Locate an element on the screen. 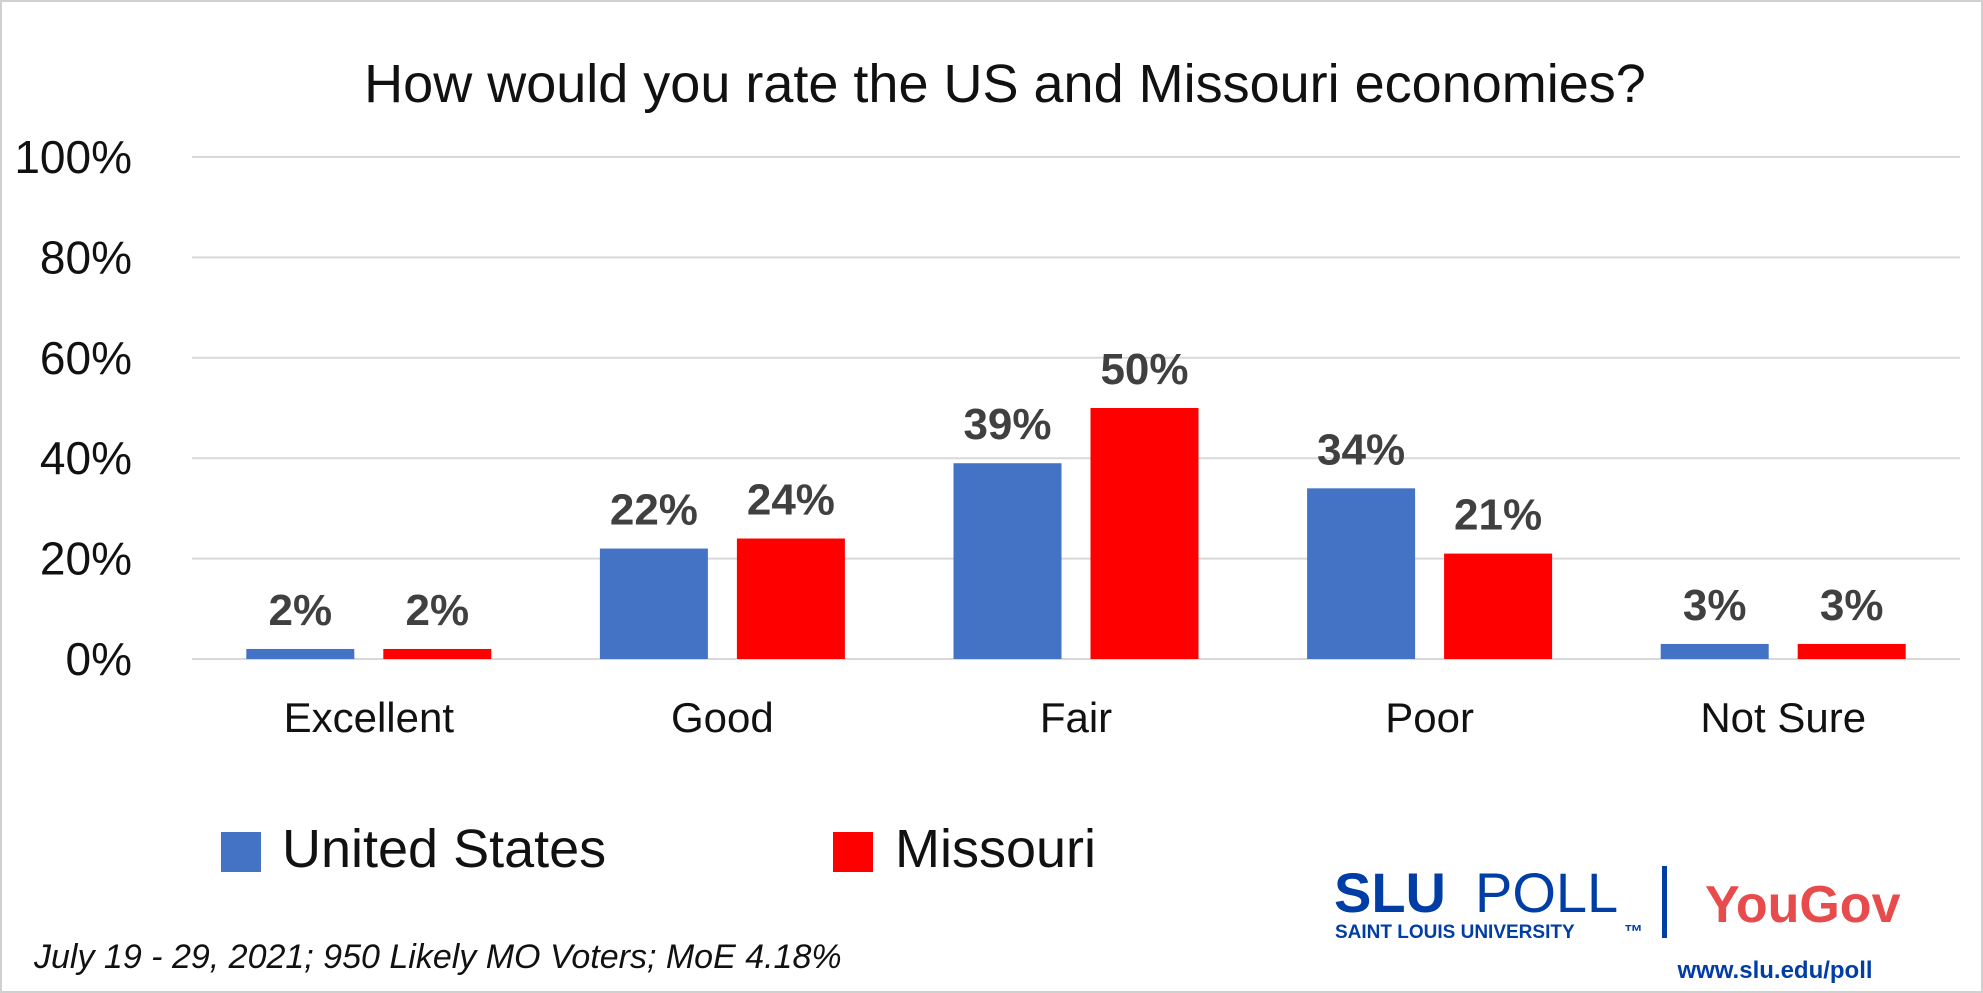 The height and width of the screenshot is (993, 1983). bar-missouri-not-sure is located at coordinates (1851, 651).